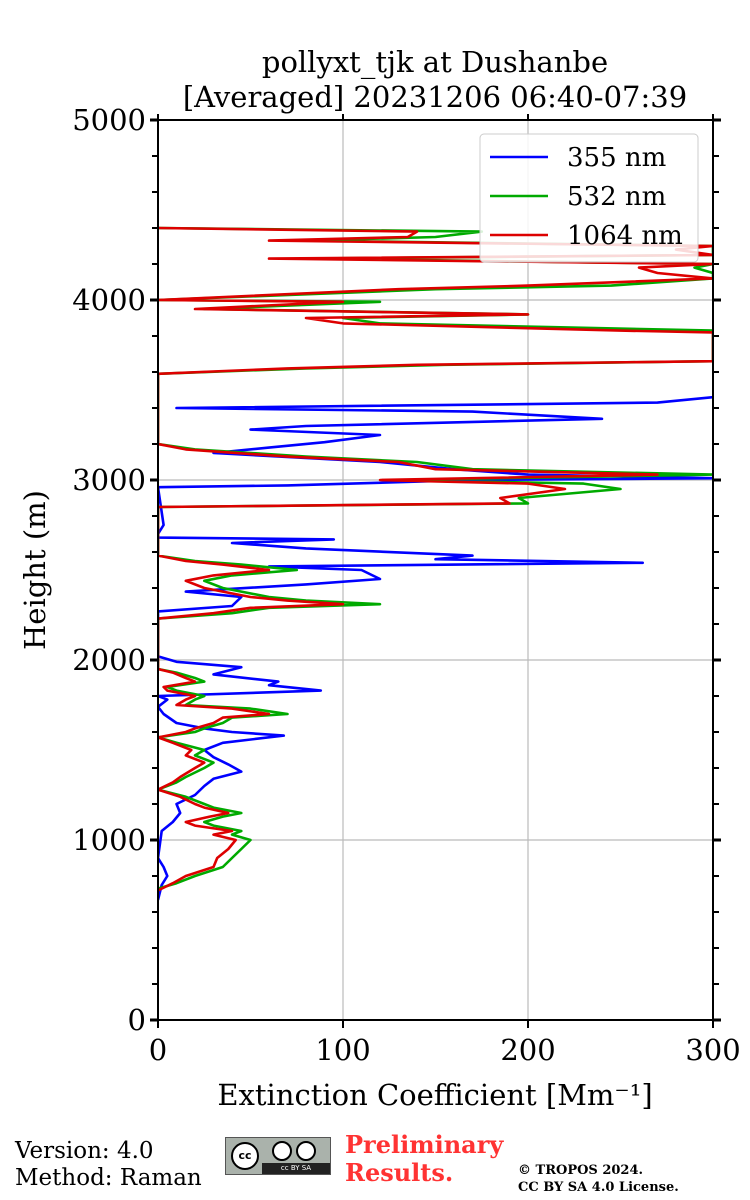 This screenshot has height=1200, width=750. What do you see at coordinates (434, 1095) in the screenshot?
I see `x-axis-label: Extinction Coefficient [Mm⁻¹]` at bounding box center [434, 1095].